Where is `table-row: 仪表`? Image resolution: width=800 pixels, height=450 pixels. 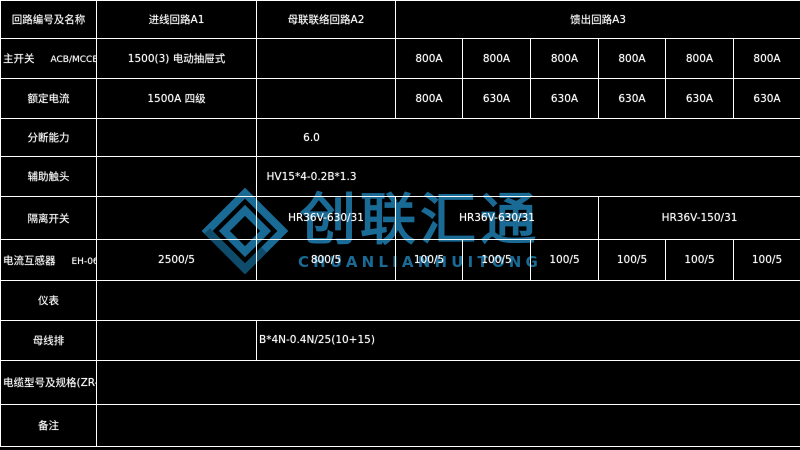
table-row: 仪表 is located at coordinates (400, 300).